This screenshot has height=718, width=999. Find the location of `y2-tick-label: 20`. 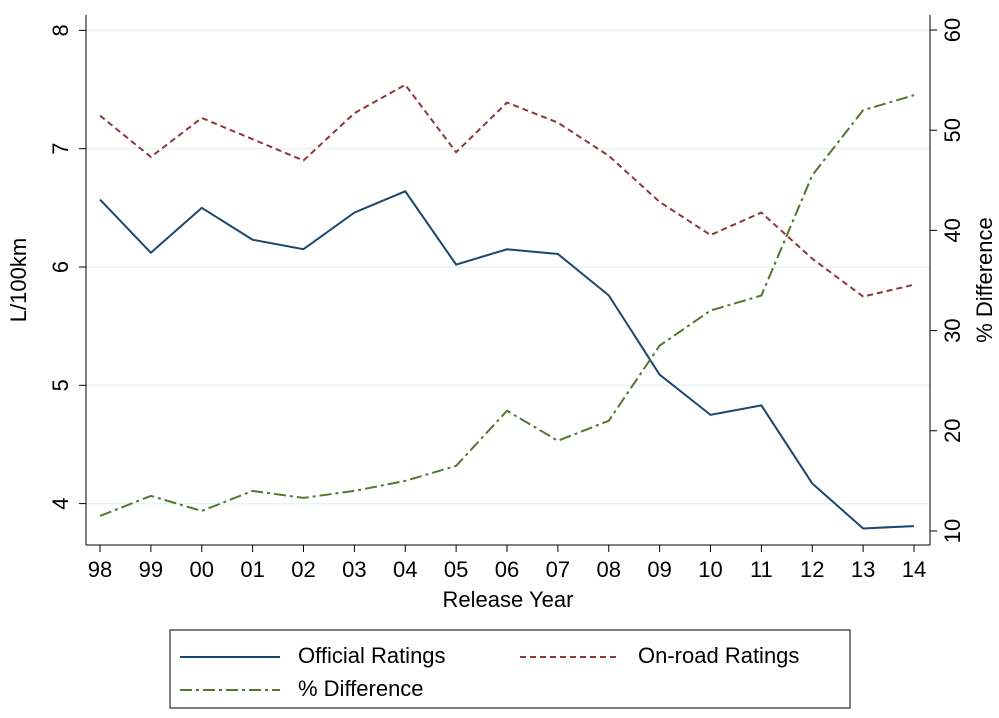

y2-tick-label: 20 is located at coordinates (952, 431).